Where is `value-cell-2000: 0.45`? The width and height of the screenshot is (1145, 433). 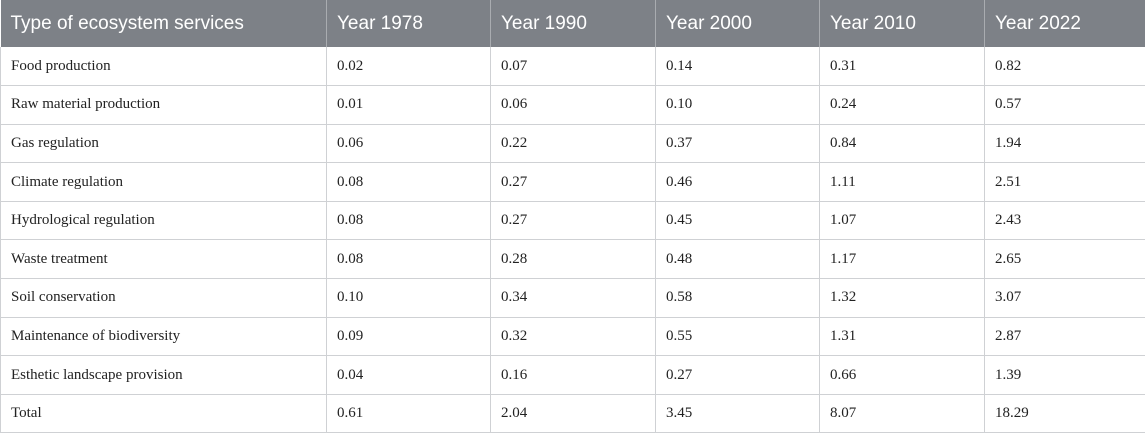 value-cell-2000: 0.45 is located at coordinates (737, 221).